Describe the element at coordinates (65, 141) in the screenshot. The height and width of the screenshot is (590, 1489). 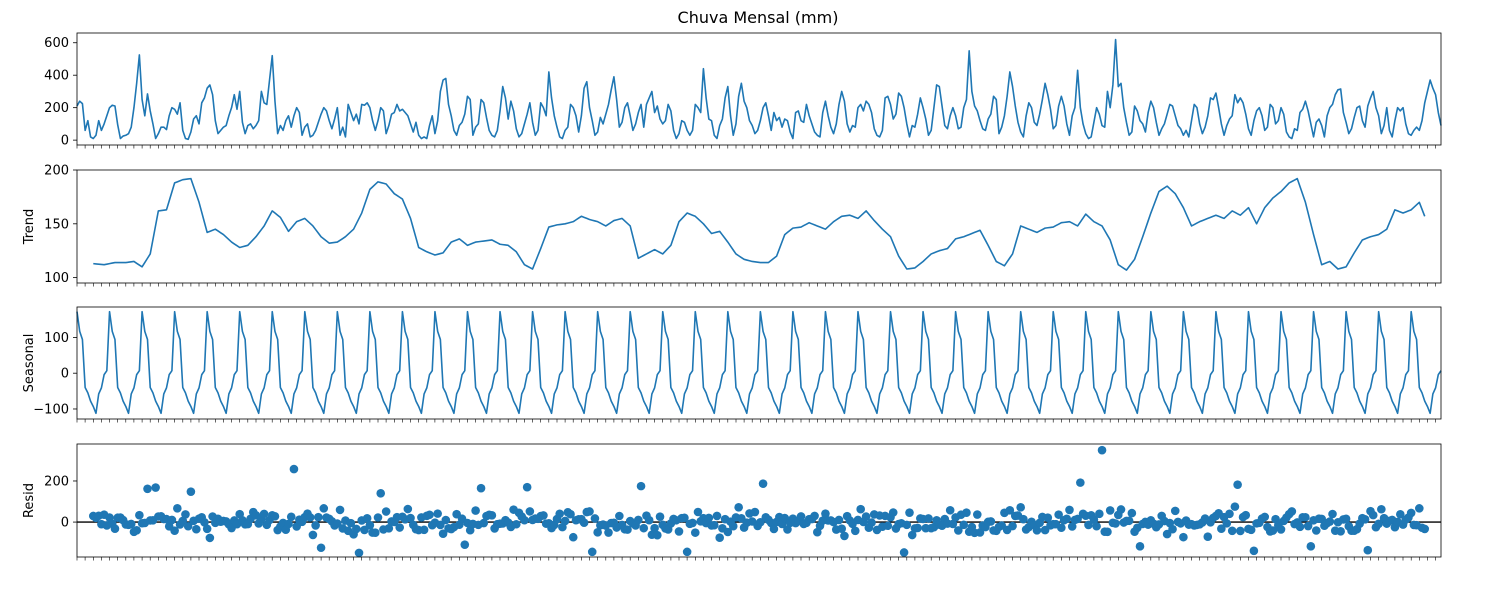
I see `observed-ytick-label: 0` at that location.